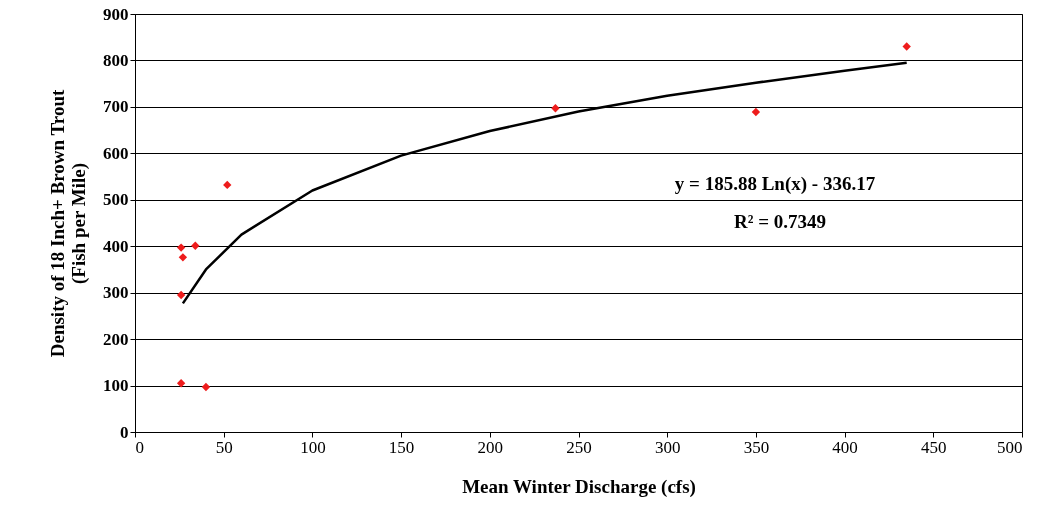  What do you see at coordinates (116, 60) in the screenshot?
I see `y-tick-label: 800` at bounding box center [116, 60].